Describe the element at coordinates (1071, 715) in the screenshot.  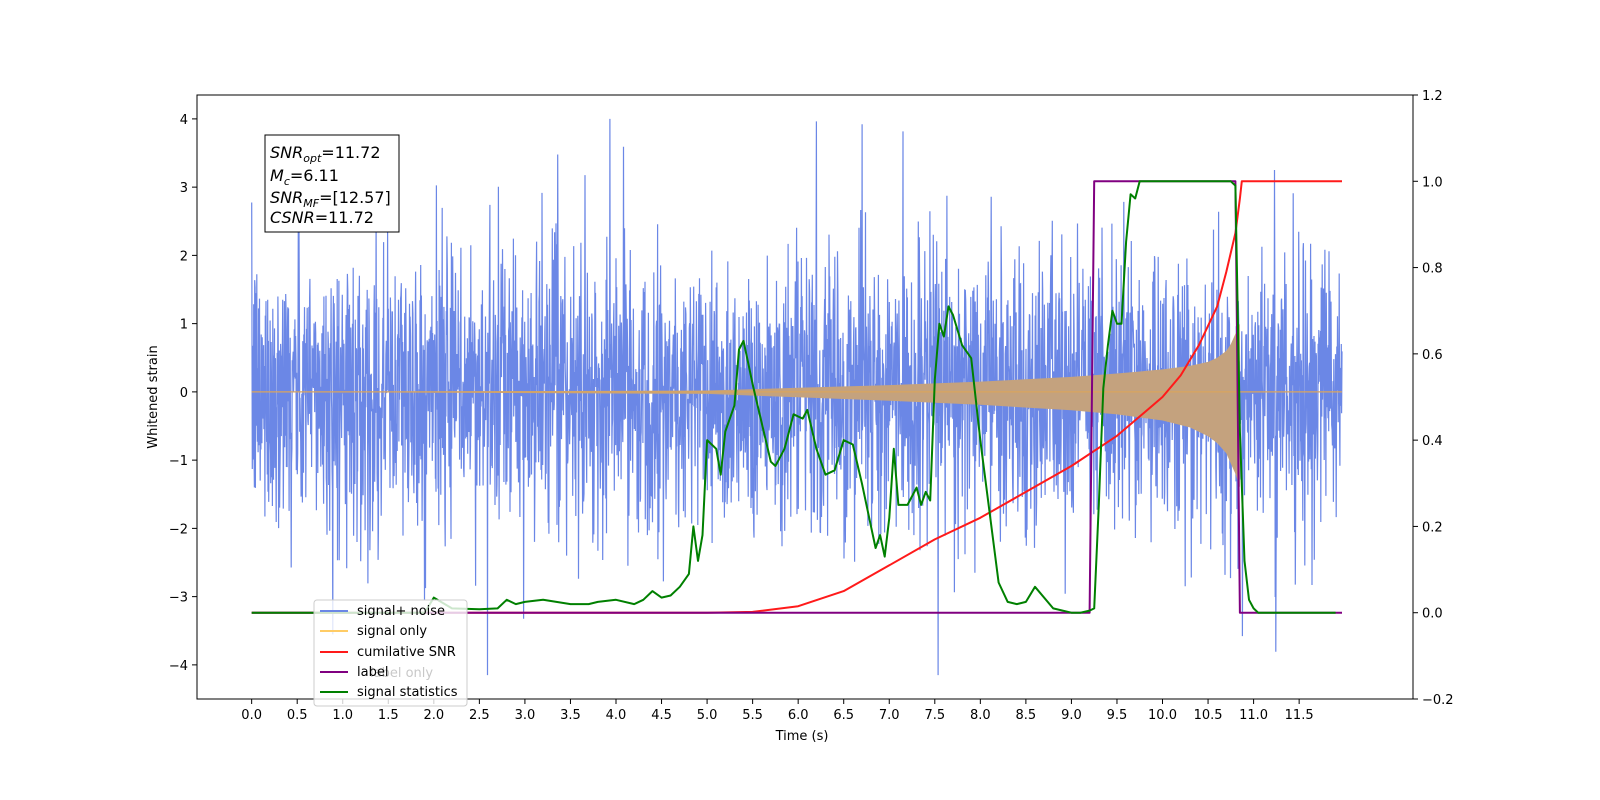
I see `x-tick-label: 9.0` at that location.